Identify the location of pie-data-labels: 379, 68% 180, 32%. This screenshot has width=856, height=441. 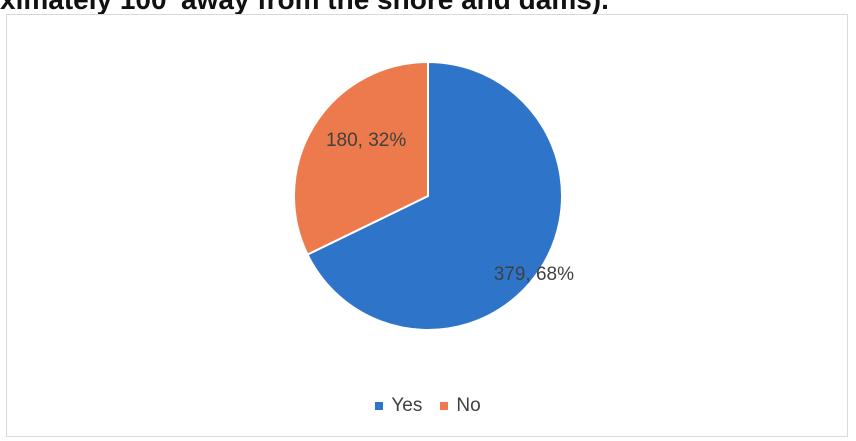
(450, 207).